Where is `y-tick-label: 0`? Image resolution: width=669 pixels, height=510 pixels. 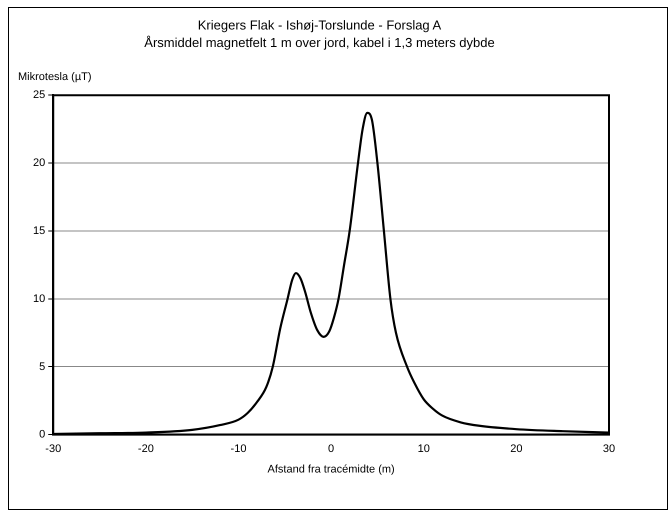
y-tick-label: 0 is located at coordinates (42, 434).